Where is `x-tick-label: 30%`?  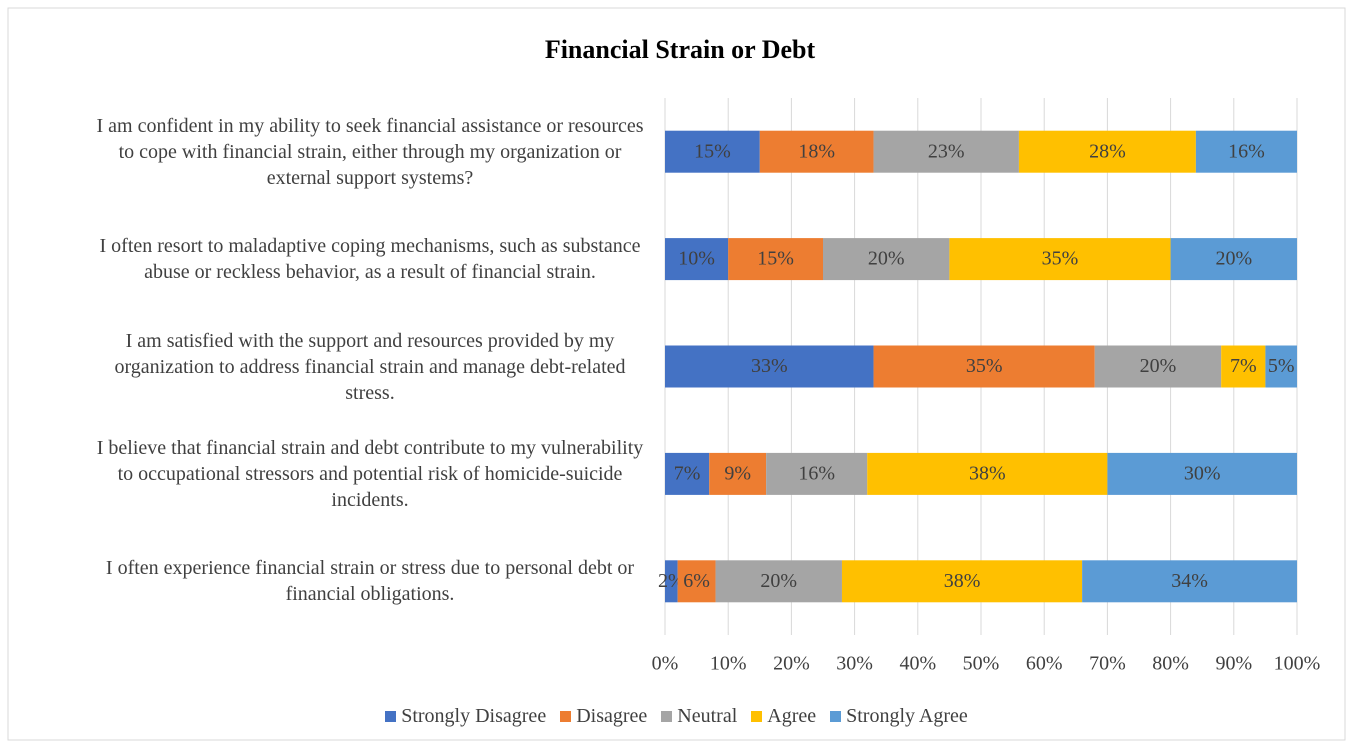
x-tick-label: 30% is located at coordinates (854, 664).